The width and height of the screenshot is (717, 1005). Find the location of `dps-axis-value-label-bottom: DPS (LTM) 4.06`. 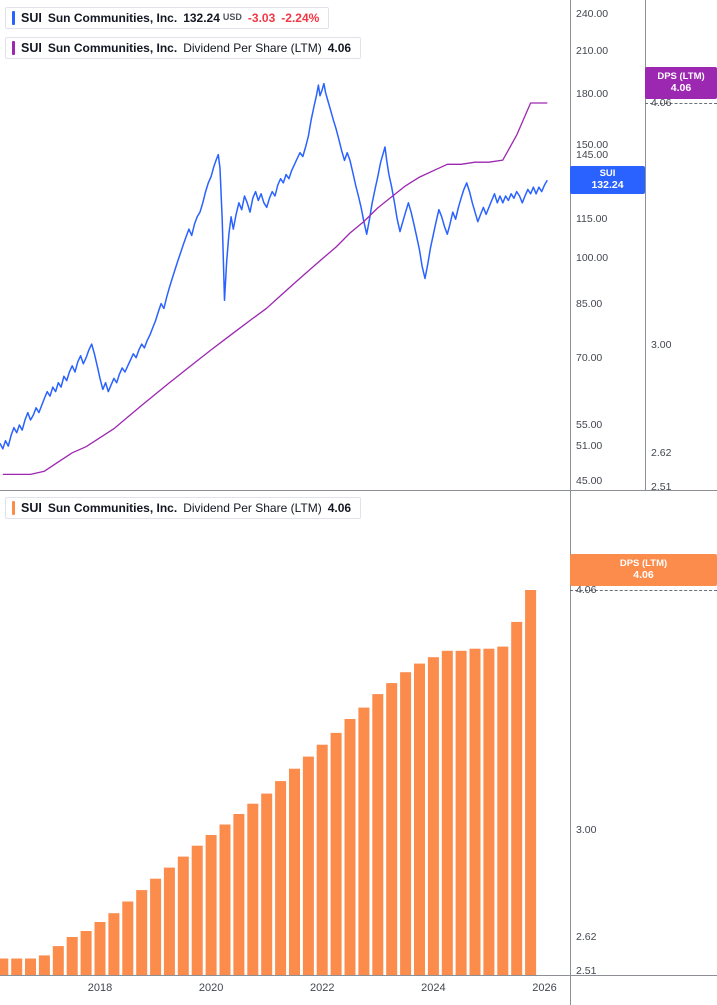

dps-axis-value-label-bottom: DPS (LTM) 4.06 is located at coordinates (643, 570).